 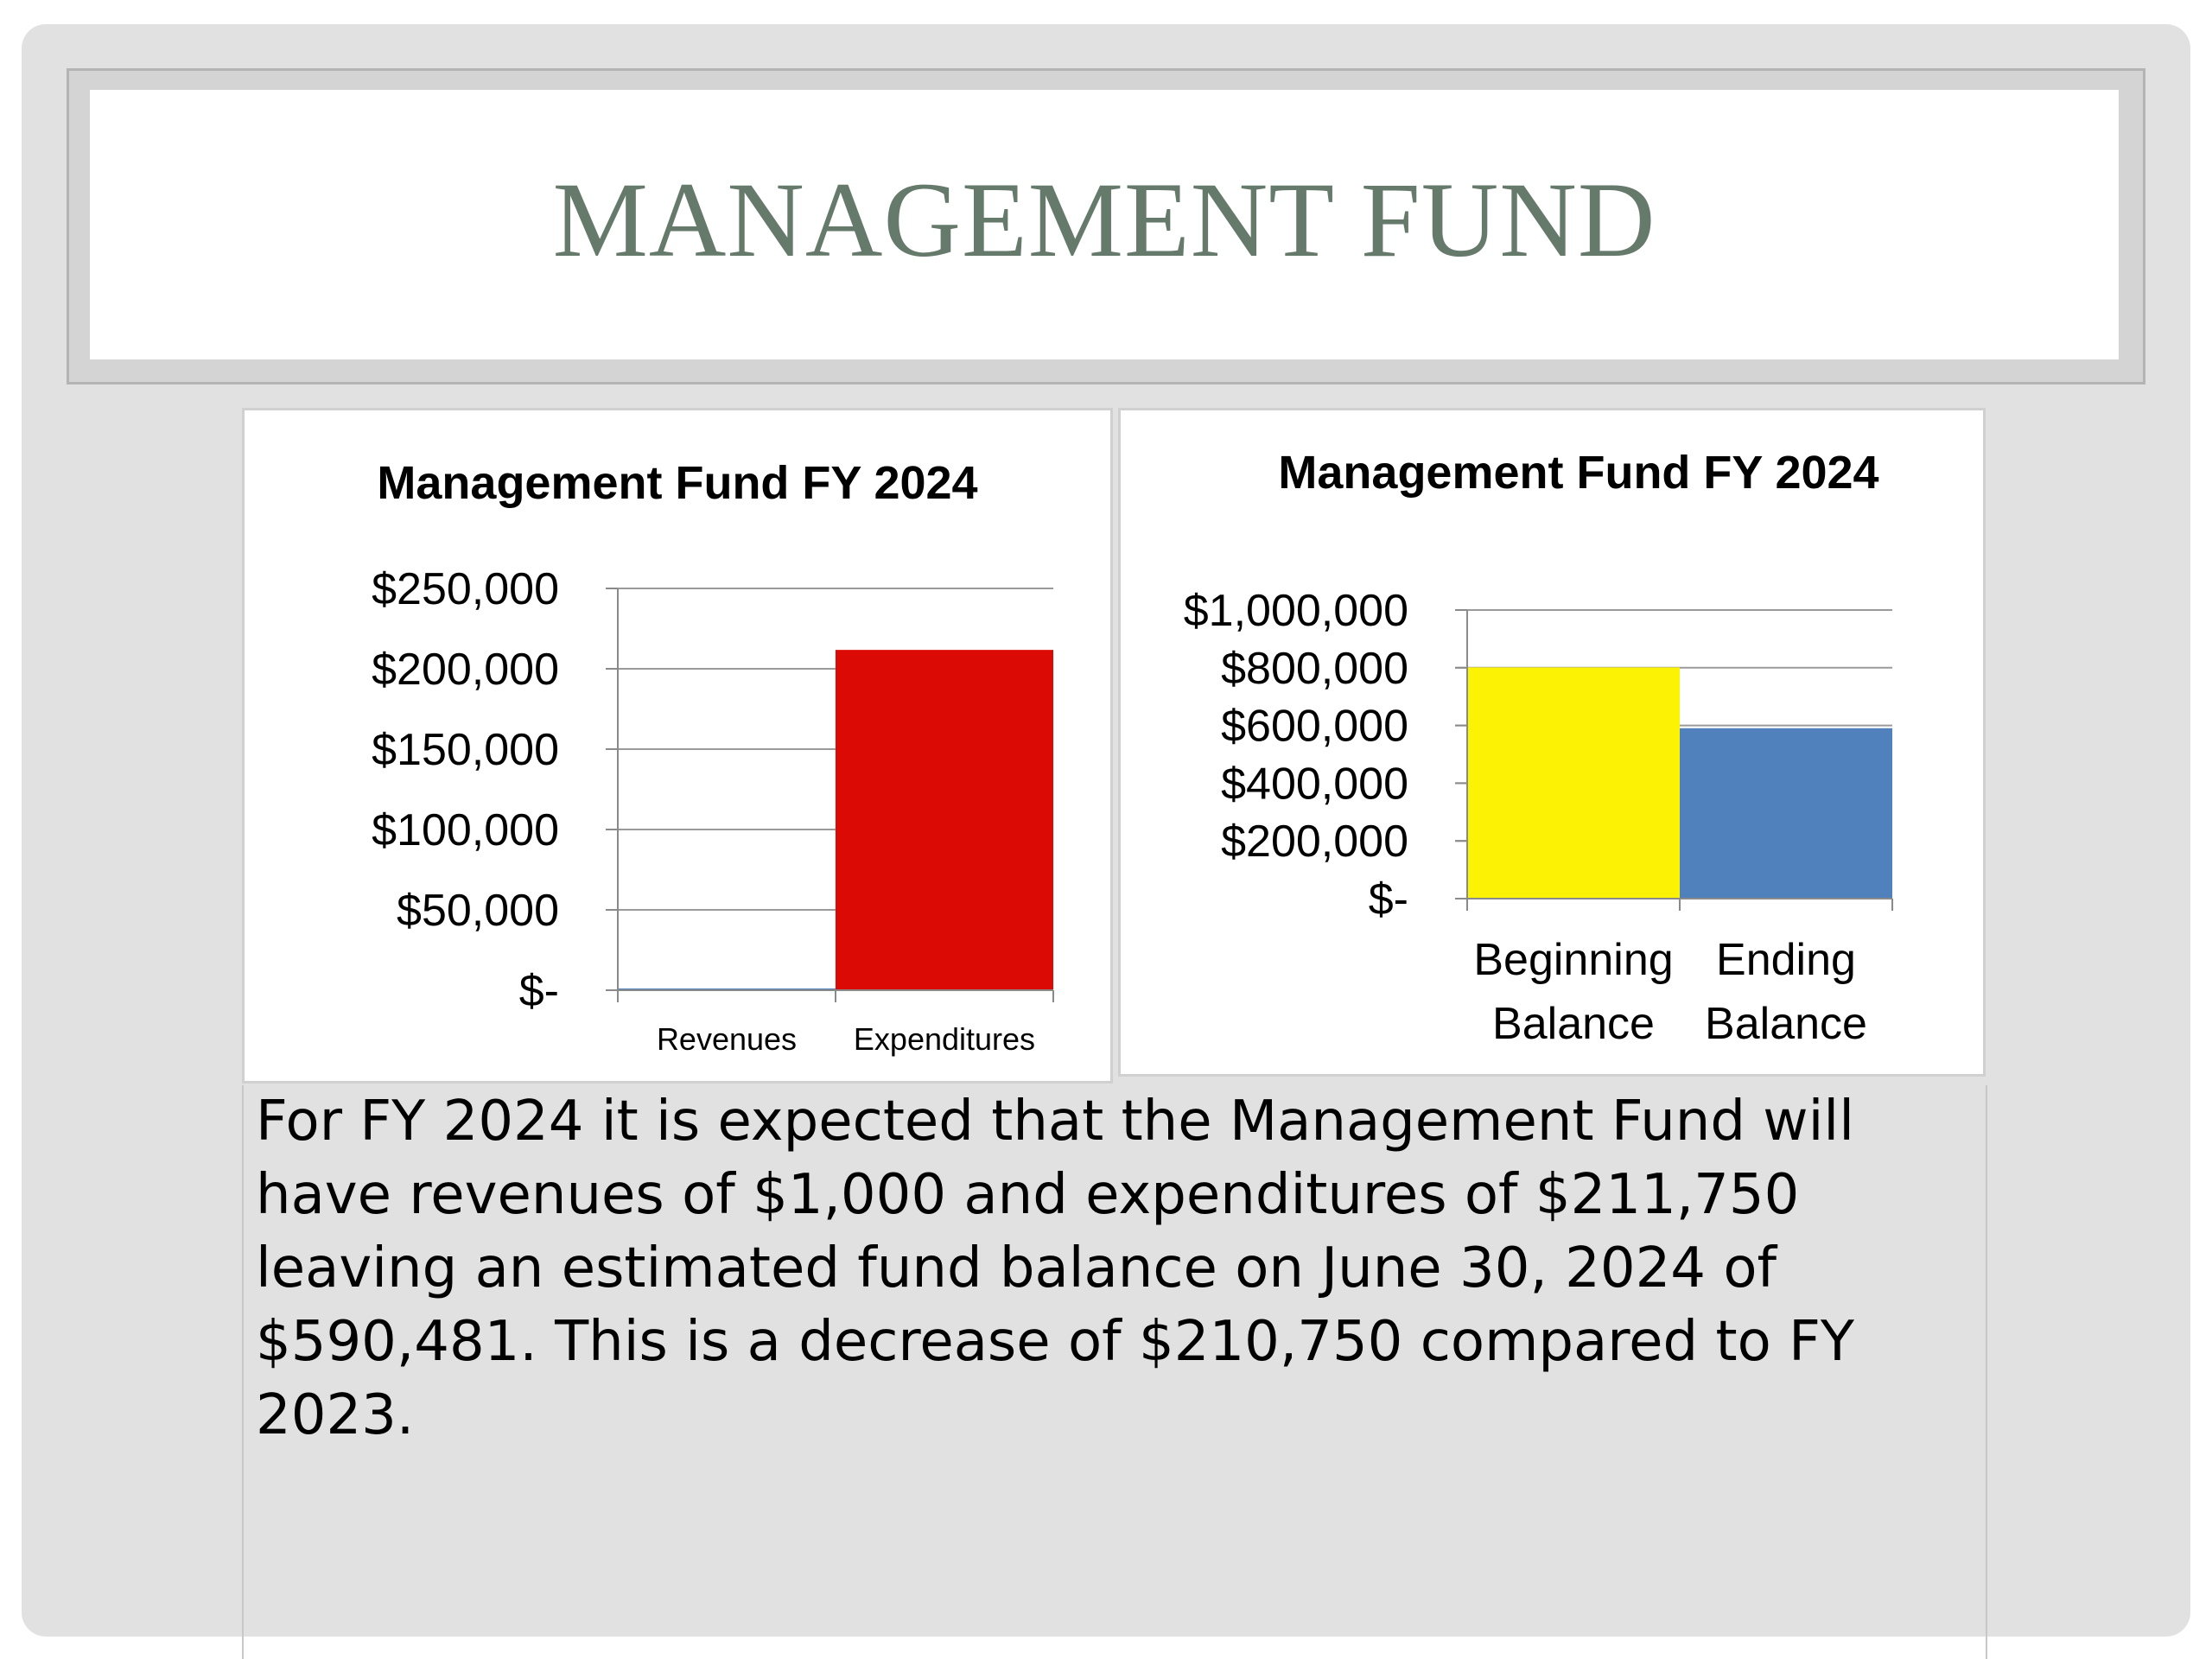 What do you see at coordinates (465, 589) in the screenshot?
I see `y-tick-label: $250,000` at bounding box center [465, 589].